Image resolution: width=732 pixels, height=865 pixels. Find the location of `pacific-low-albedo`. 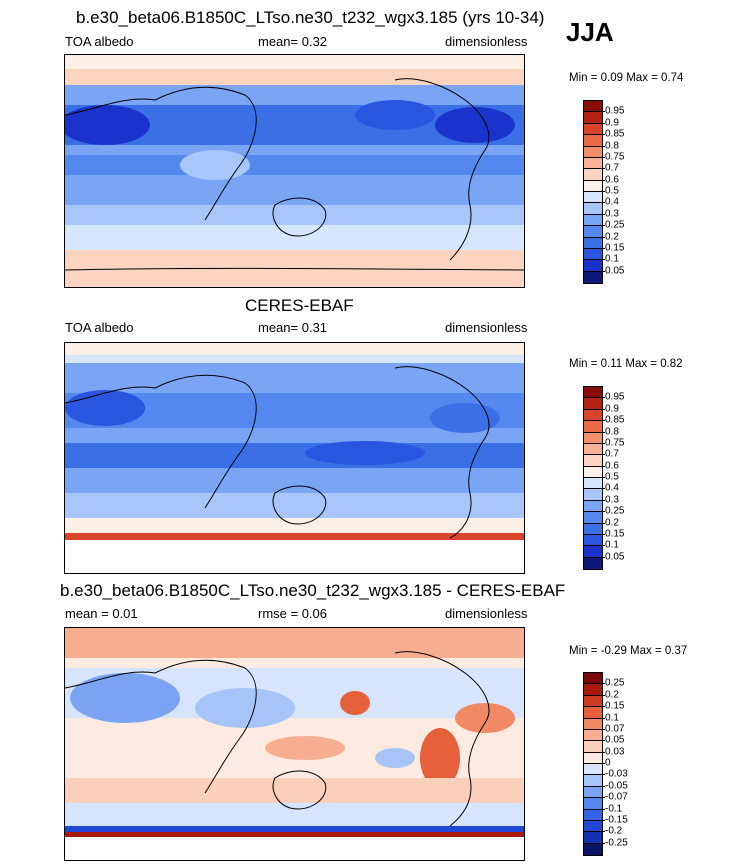

pacific-low-albedo is located at coordinates (365, 453).